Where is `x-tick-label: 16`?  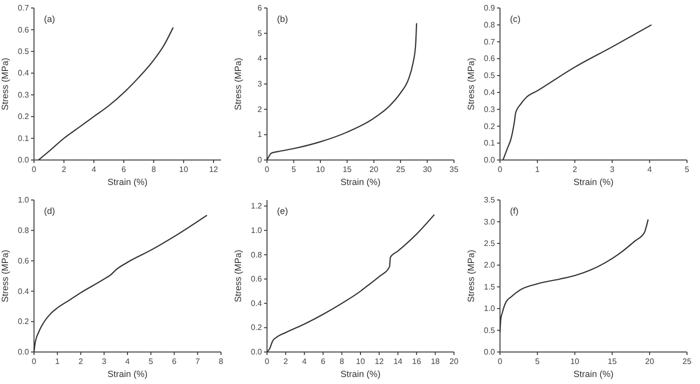 x-tick-label: 16 is located at coordinates (417, 361).